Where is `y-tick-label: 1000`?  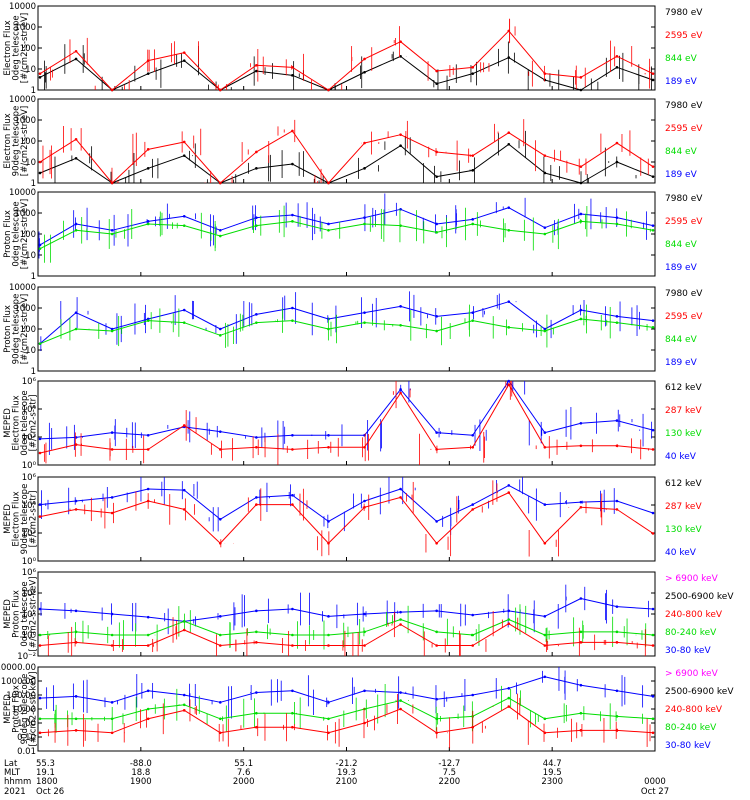
y-tick-label: 1000 is located at coordinates (25, 309).